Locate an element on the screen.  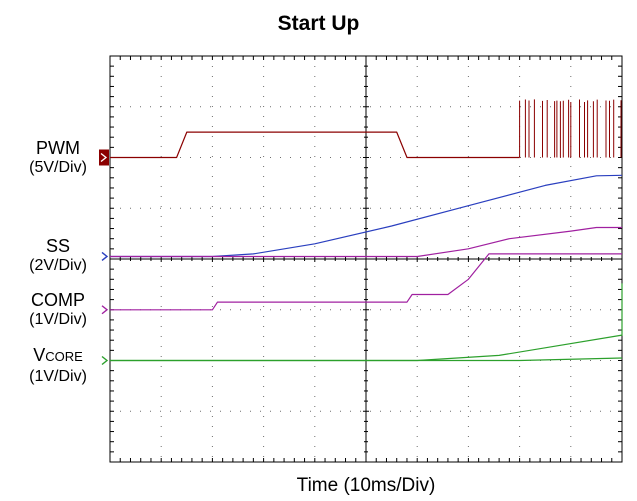
chart-title: Start Up is located at coordinates (318, 23).